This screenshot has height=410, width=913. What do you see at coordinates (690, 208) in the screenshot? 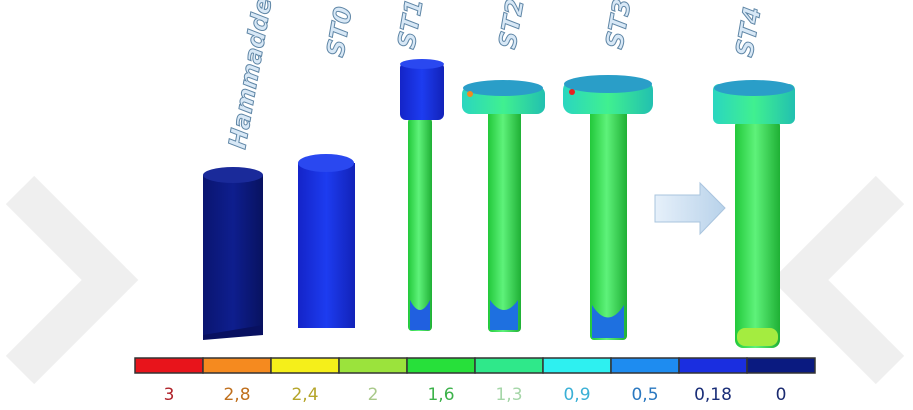
I see `arrow` at bounding box center [690, 208].